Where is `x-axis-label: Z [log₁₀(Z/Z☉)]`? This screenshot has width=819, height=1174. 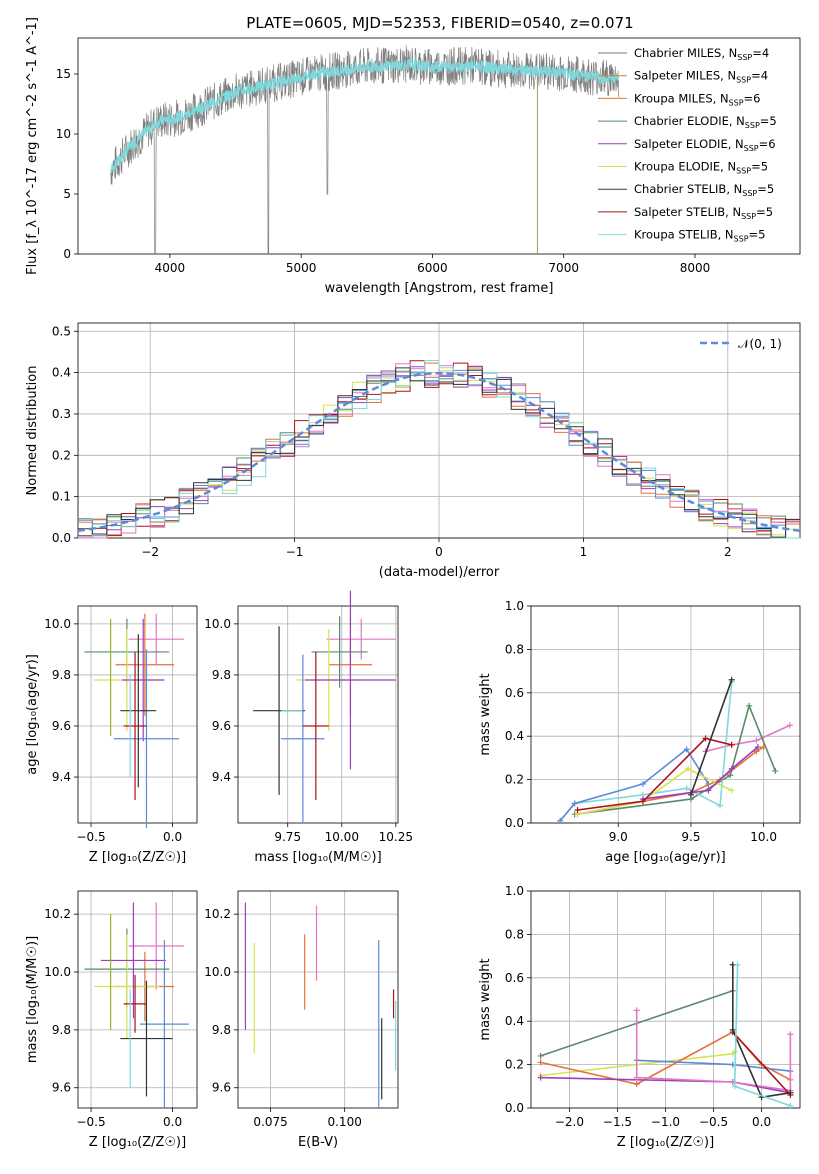
x-axis-label: Z [log₁₀(Z/Z☉)] is located at coordinates (137, 857).